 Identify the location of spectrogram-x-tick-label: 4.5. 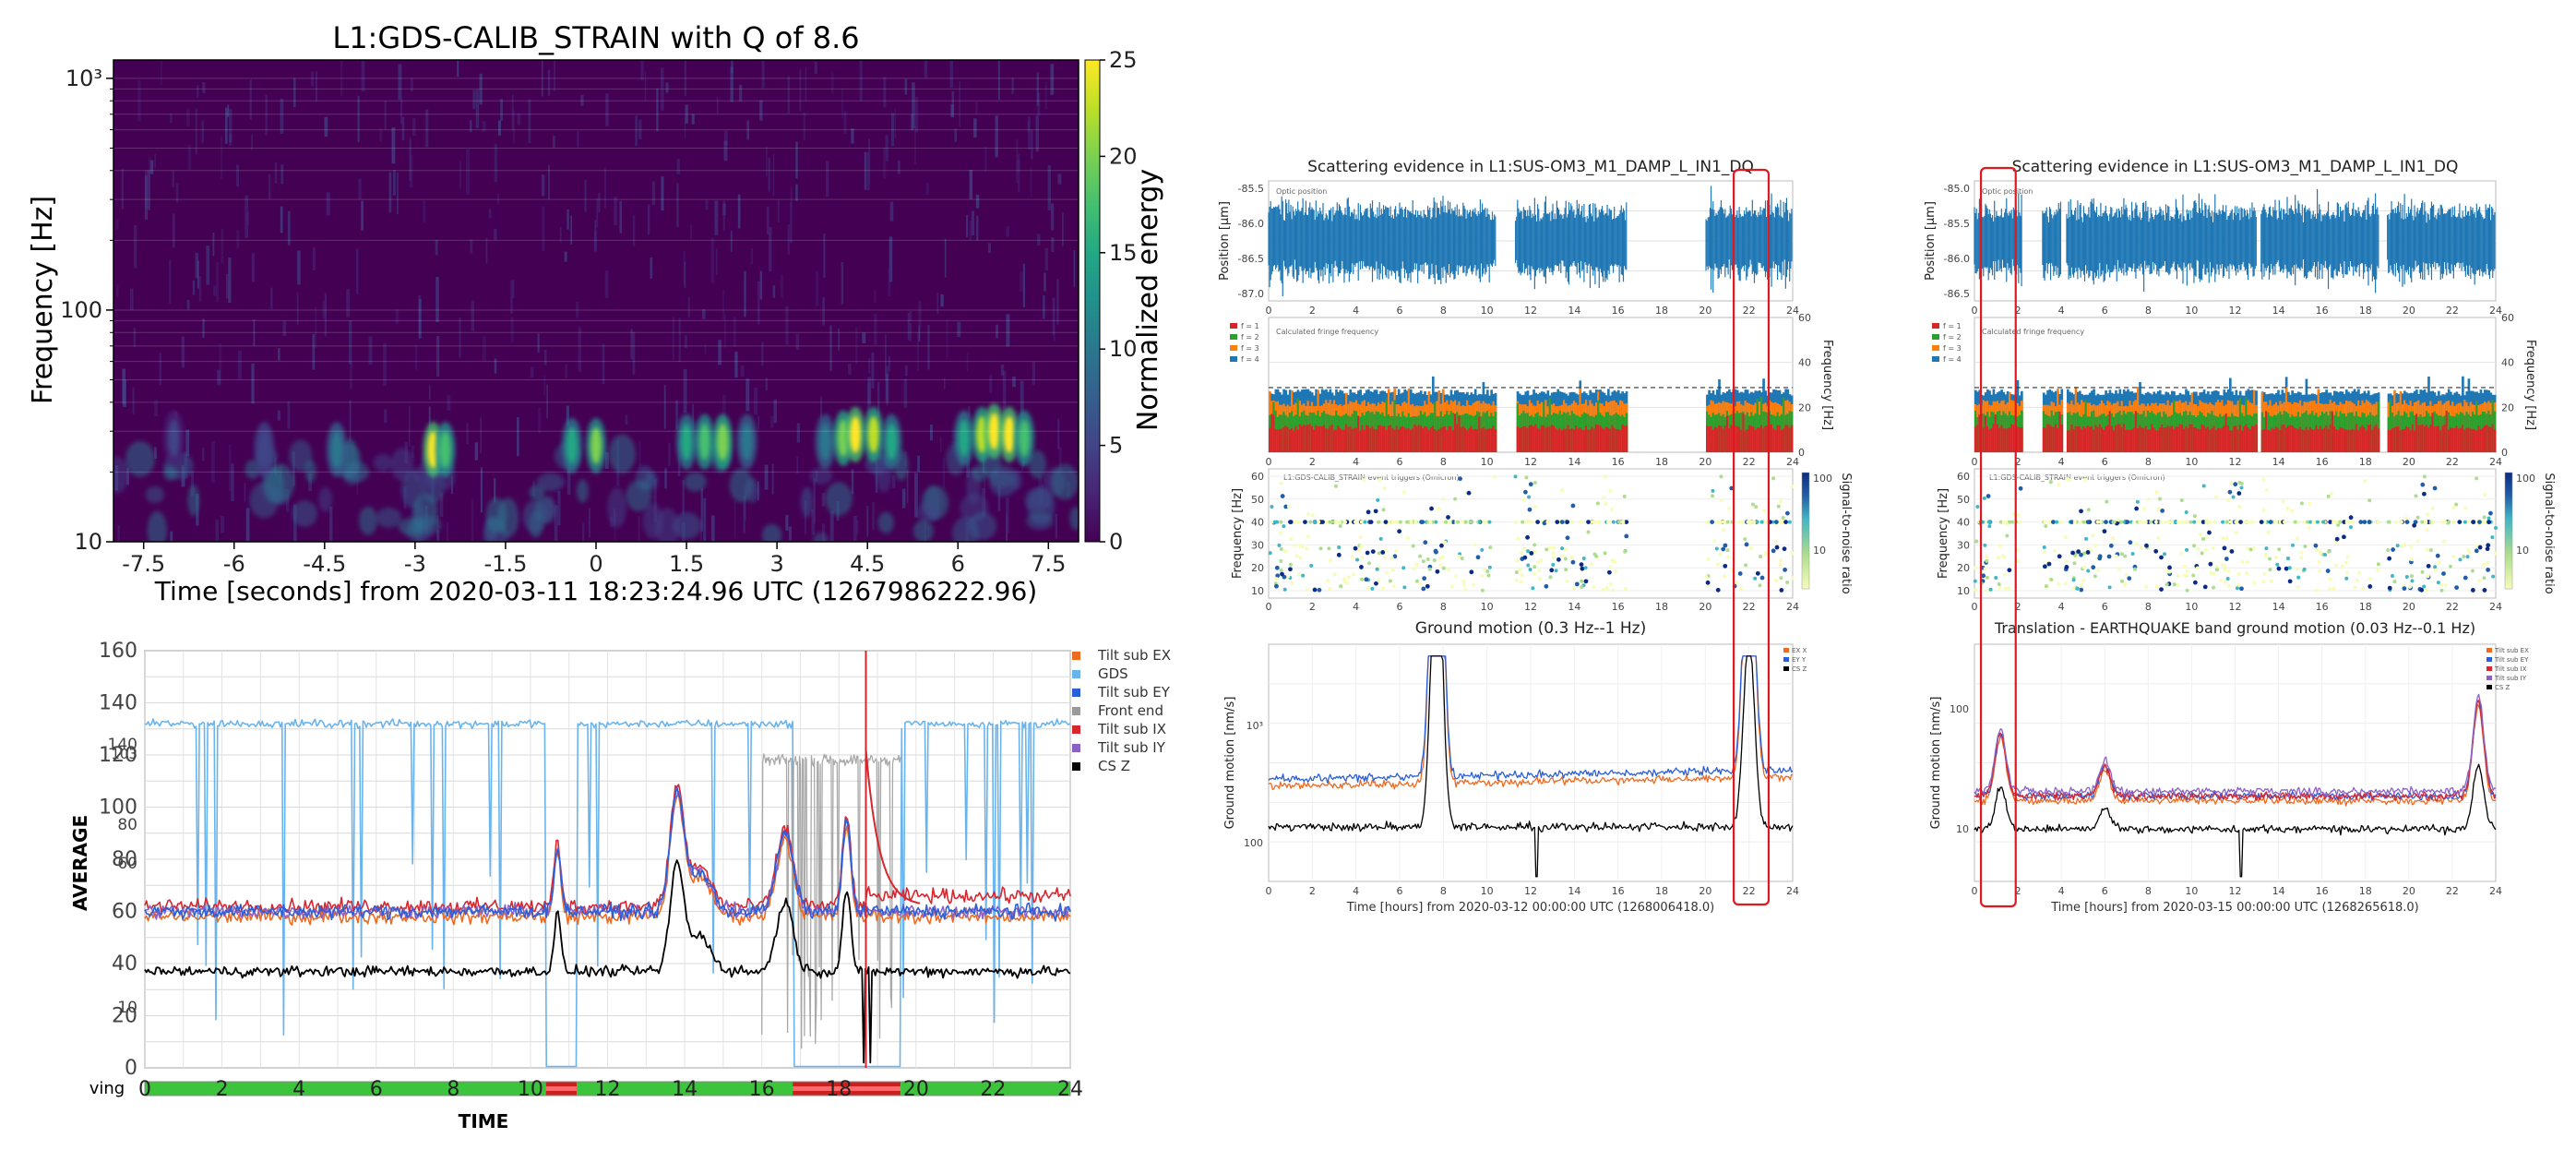
(867, 564).